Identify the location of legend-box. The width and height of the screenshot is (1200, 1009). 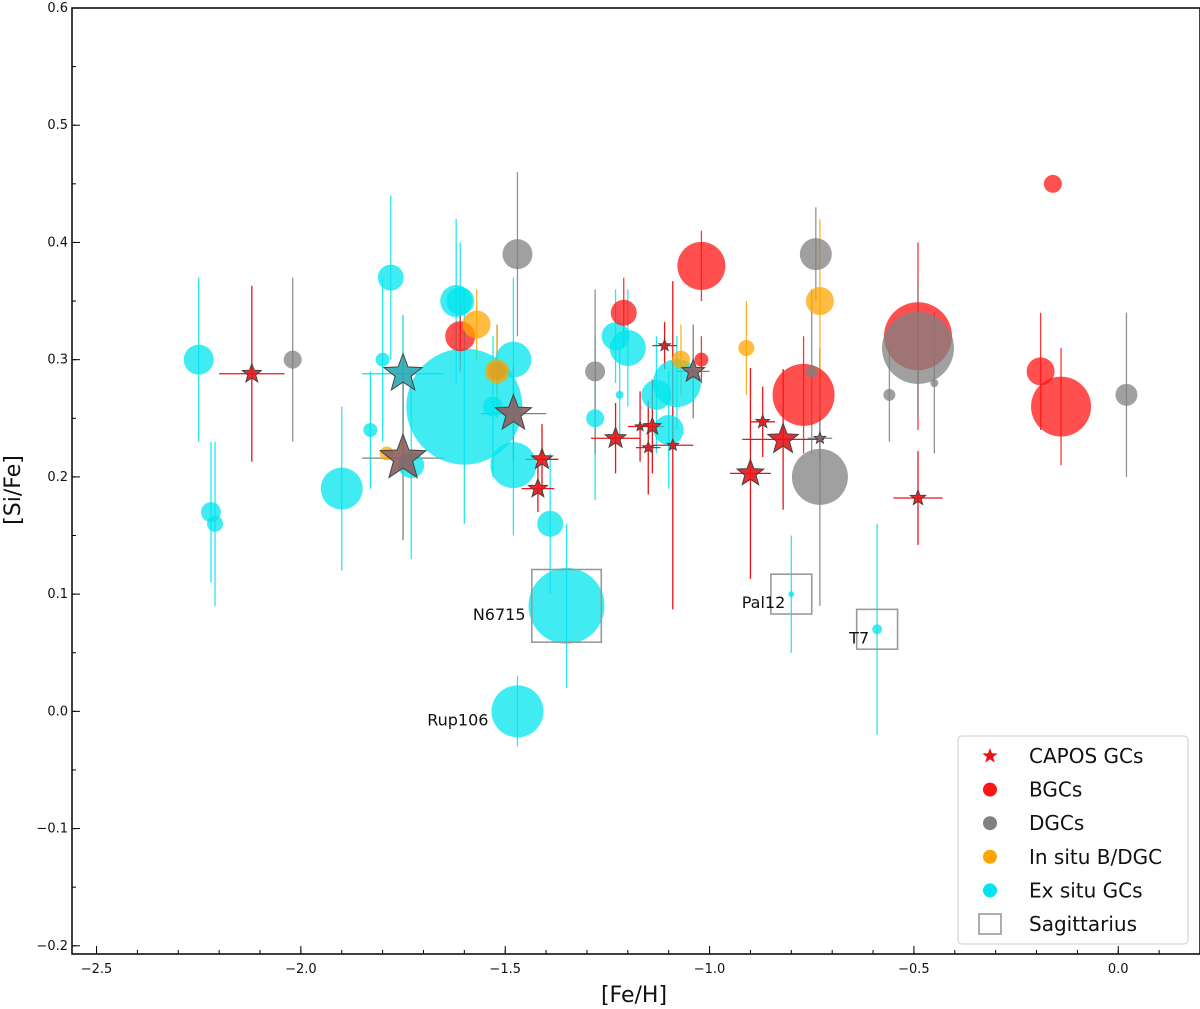
(1073, 840).